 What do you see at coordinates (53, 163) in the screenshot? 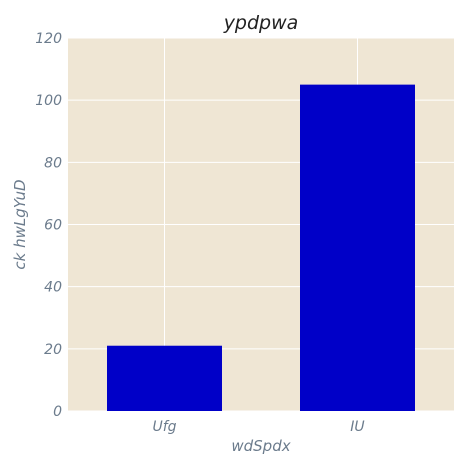
I see `y-tick-label: 80` at bounding box center [53, 163].